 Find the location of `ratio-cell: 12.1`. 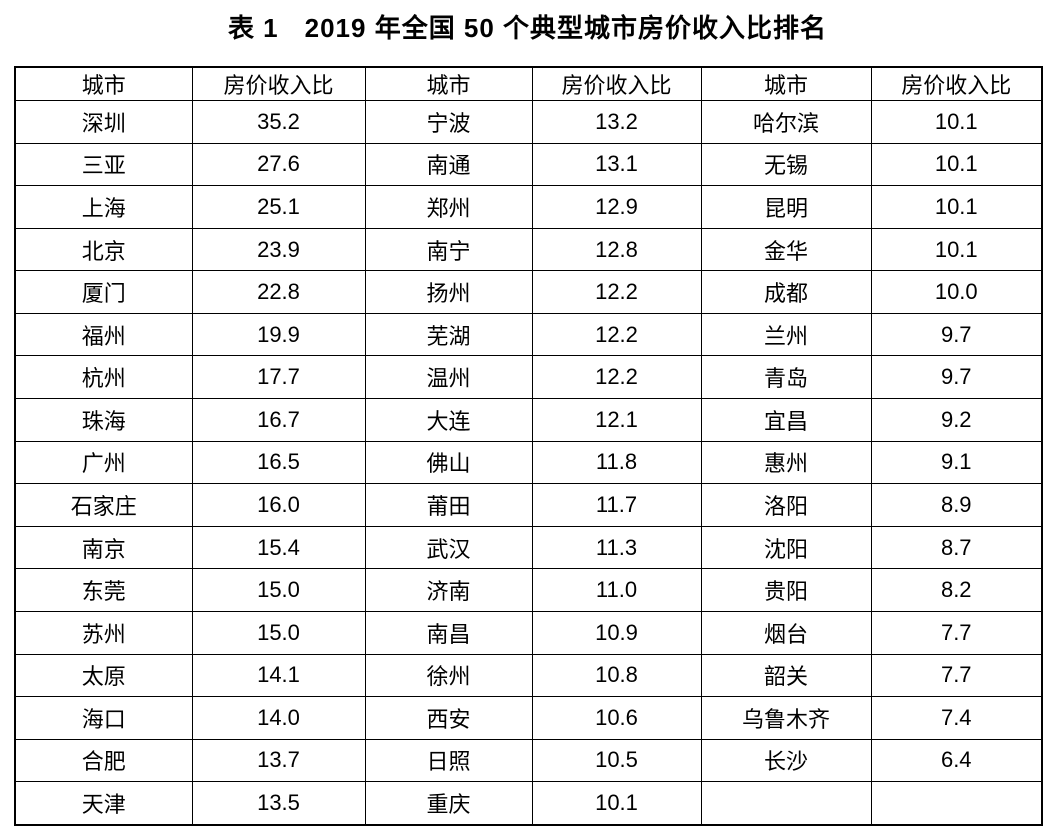

ratio-cell: 12.1 is located at coordinates (616, 420).